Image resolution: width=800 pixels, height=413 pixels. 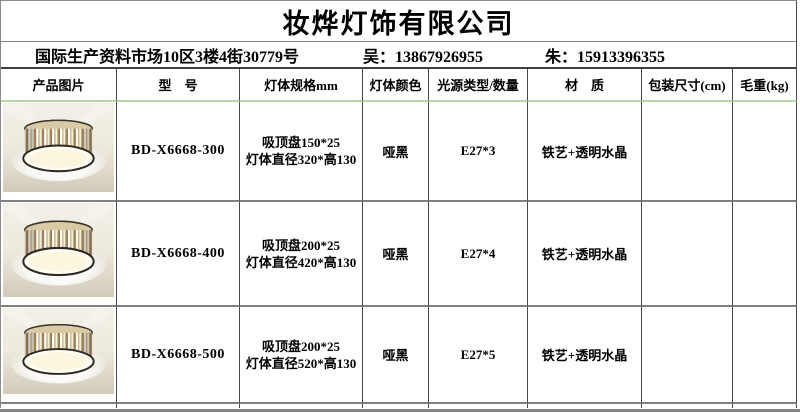 I want to click on header-material: 材 质, so click(x=585, y=85).